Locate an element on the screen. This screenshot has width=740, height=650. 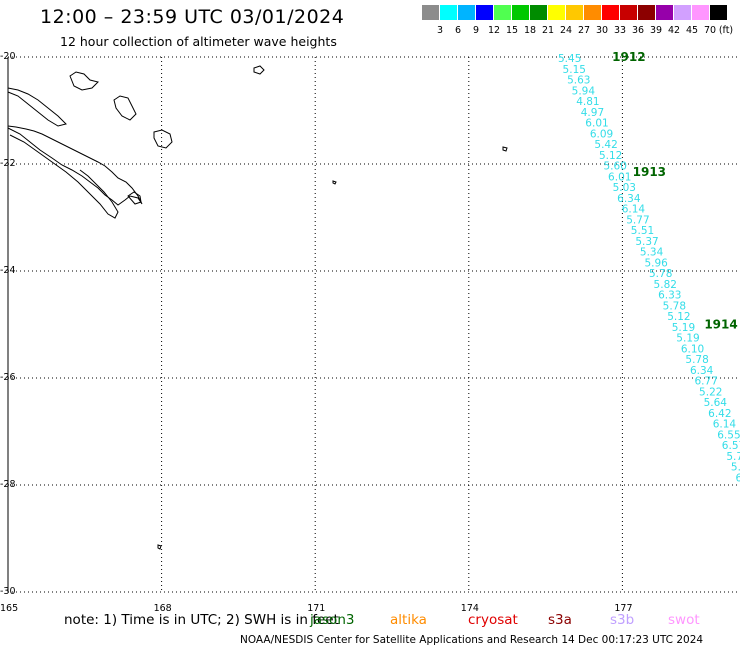
mare-coastline is located at coordinates (163, 139).